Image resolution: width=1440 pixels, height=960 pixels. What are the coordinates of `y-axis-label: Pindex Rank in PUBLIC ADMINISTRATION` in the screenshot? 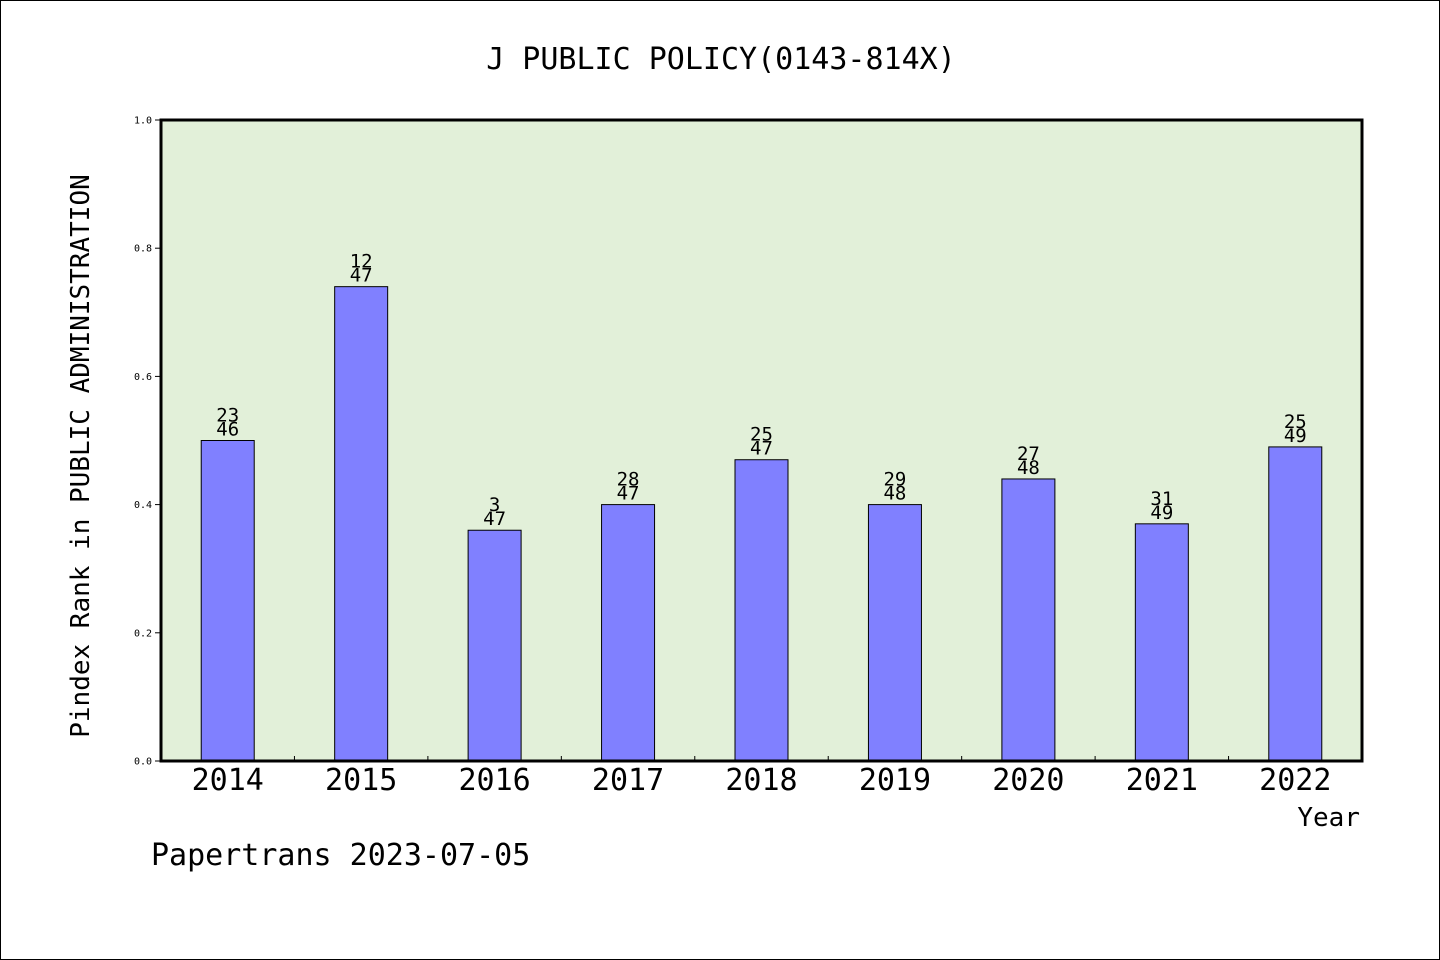 It's located at (81, 456).